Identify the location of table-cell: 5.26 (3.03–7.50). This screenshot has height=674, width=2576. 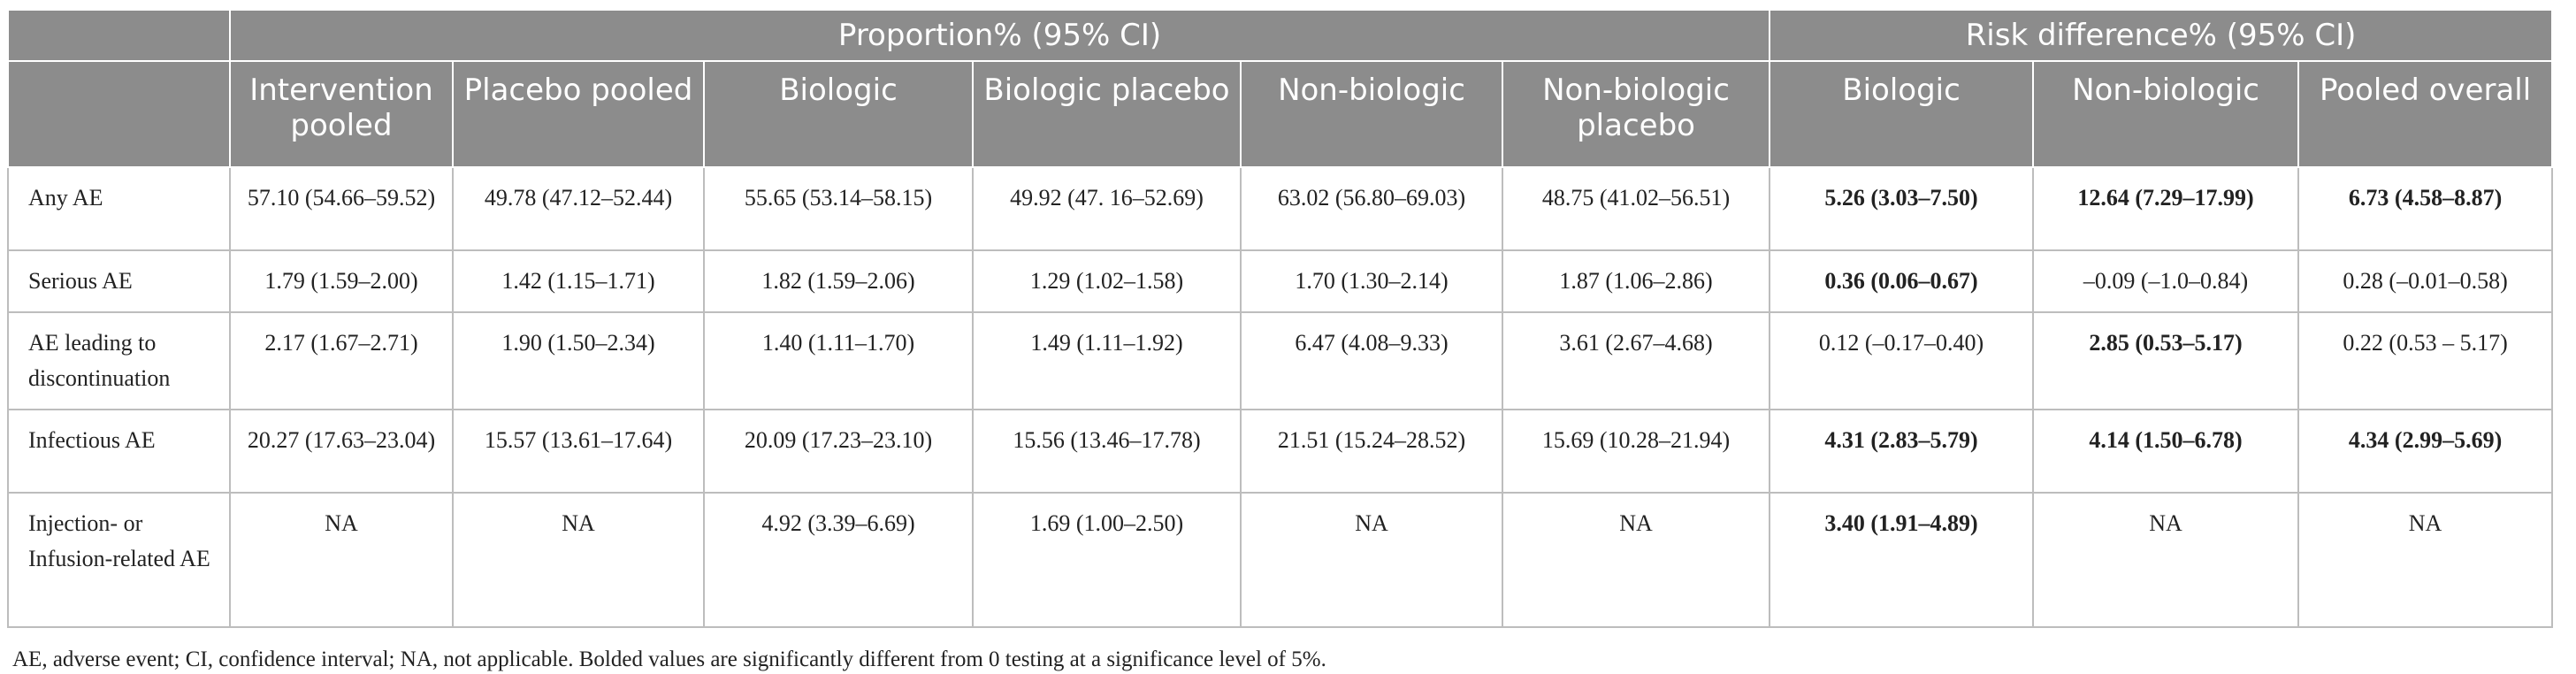
(1902, 208).